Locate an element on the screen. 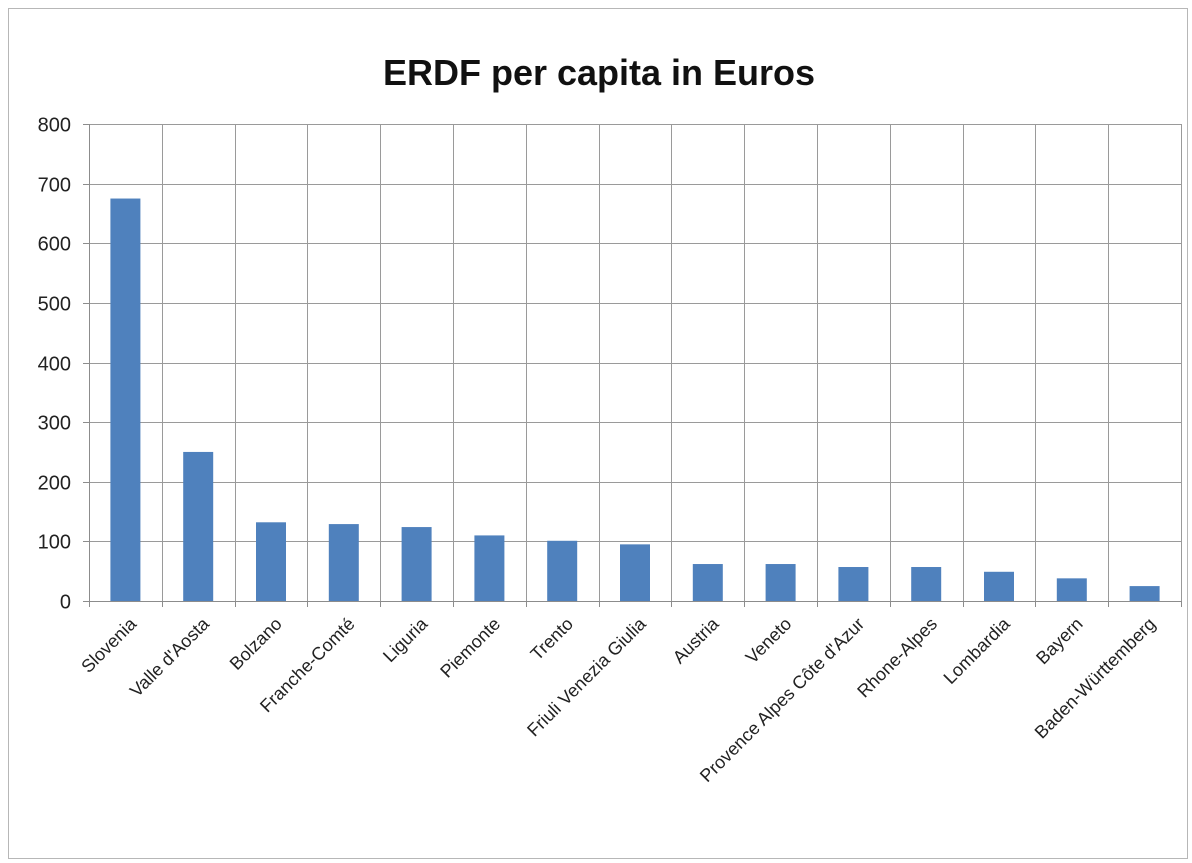 Image resolution: width=1192 pixels, height=863 pixels. chart-title: ERDF per capita in Euros is located at coordinates (599, 72).